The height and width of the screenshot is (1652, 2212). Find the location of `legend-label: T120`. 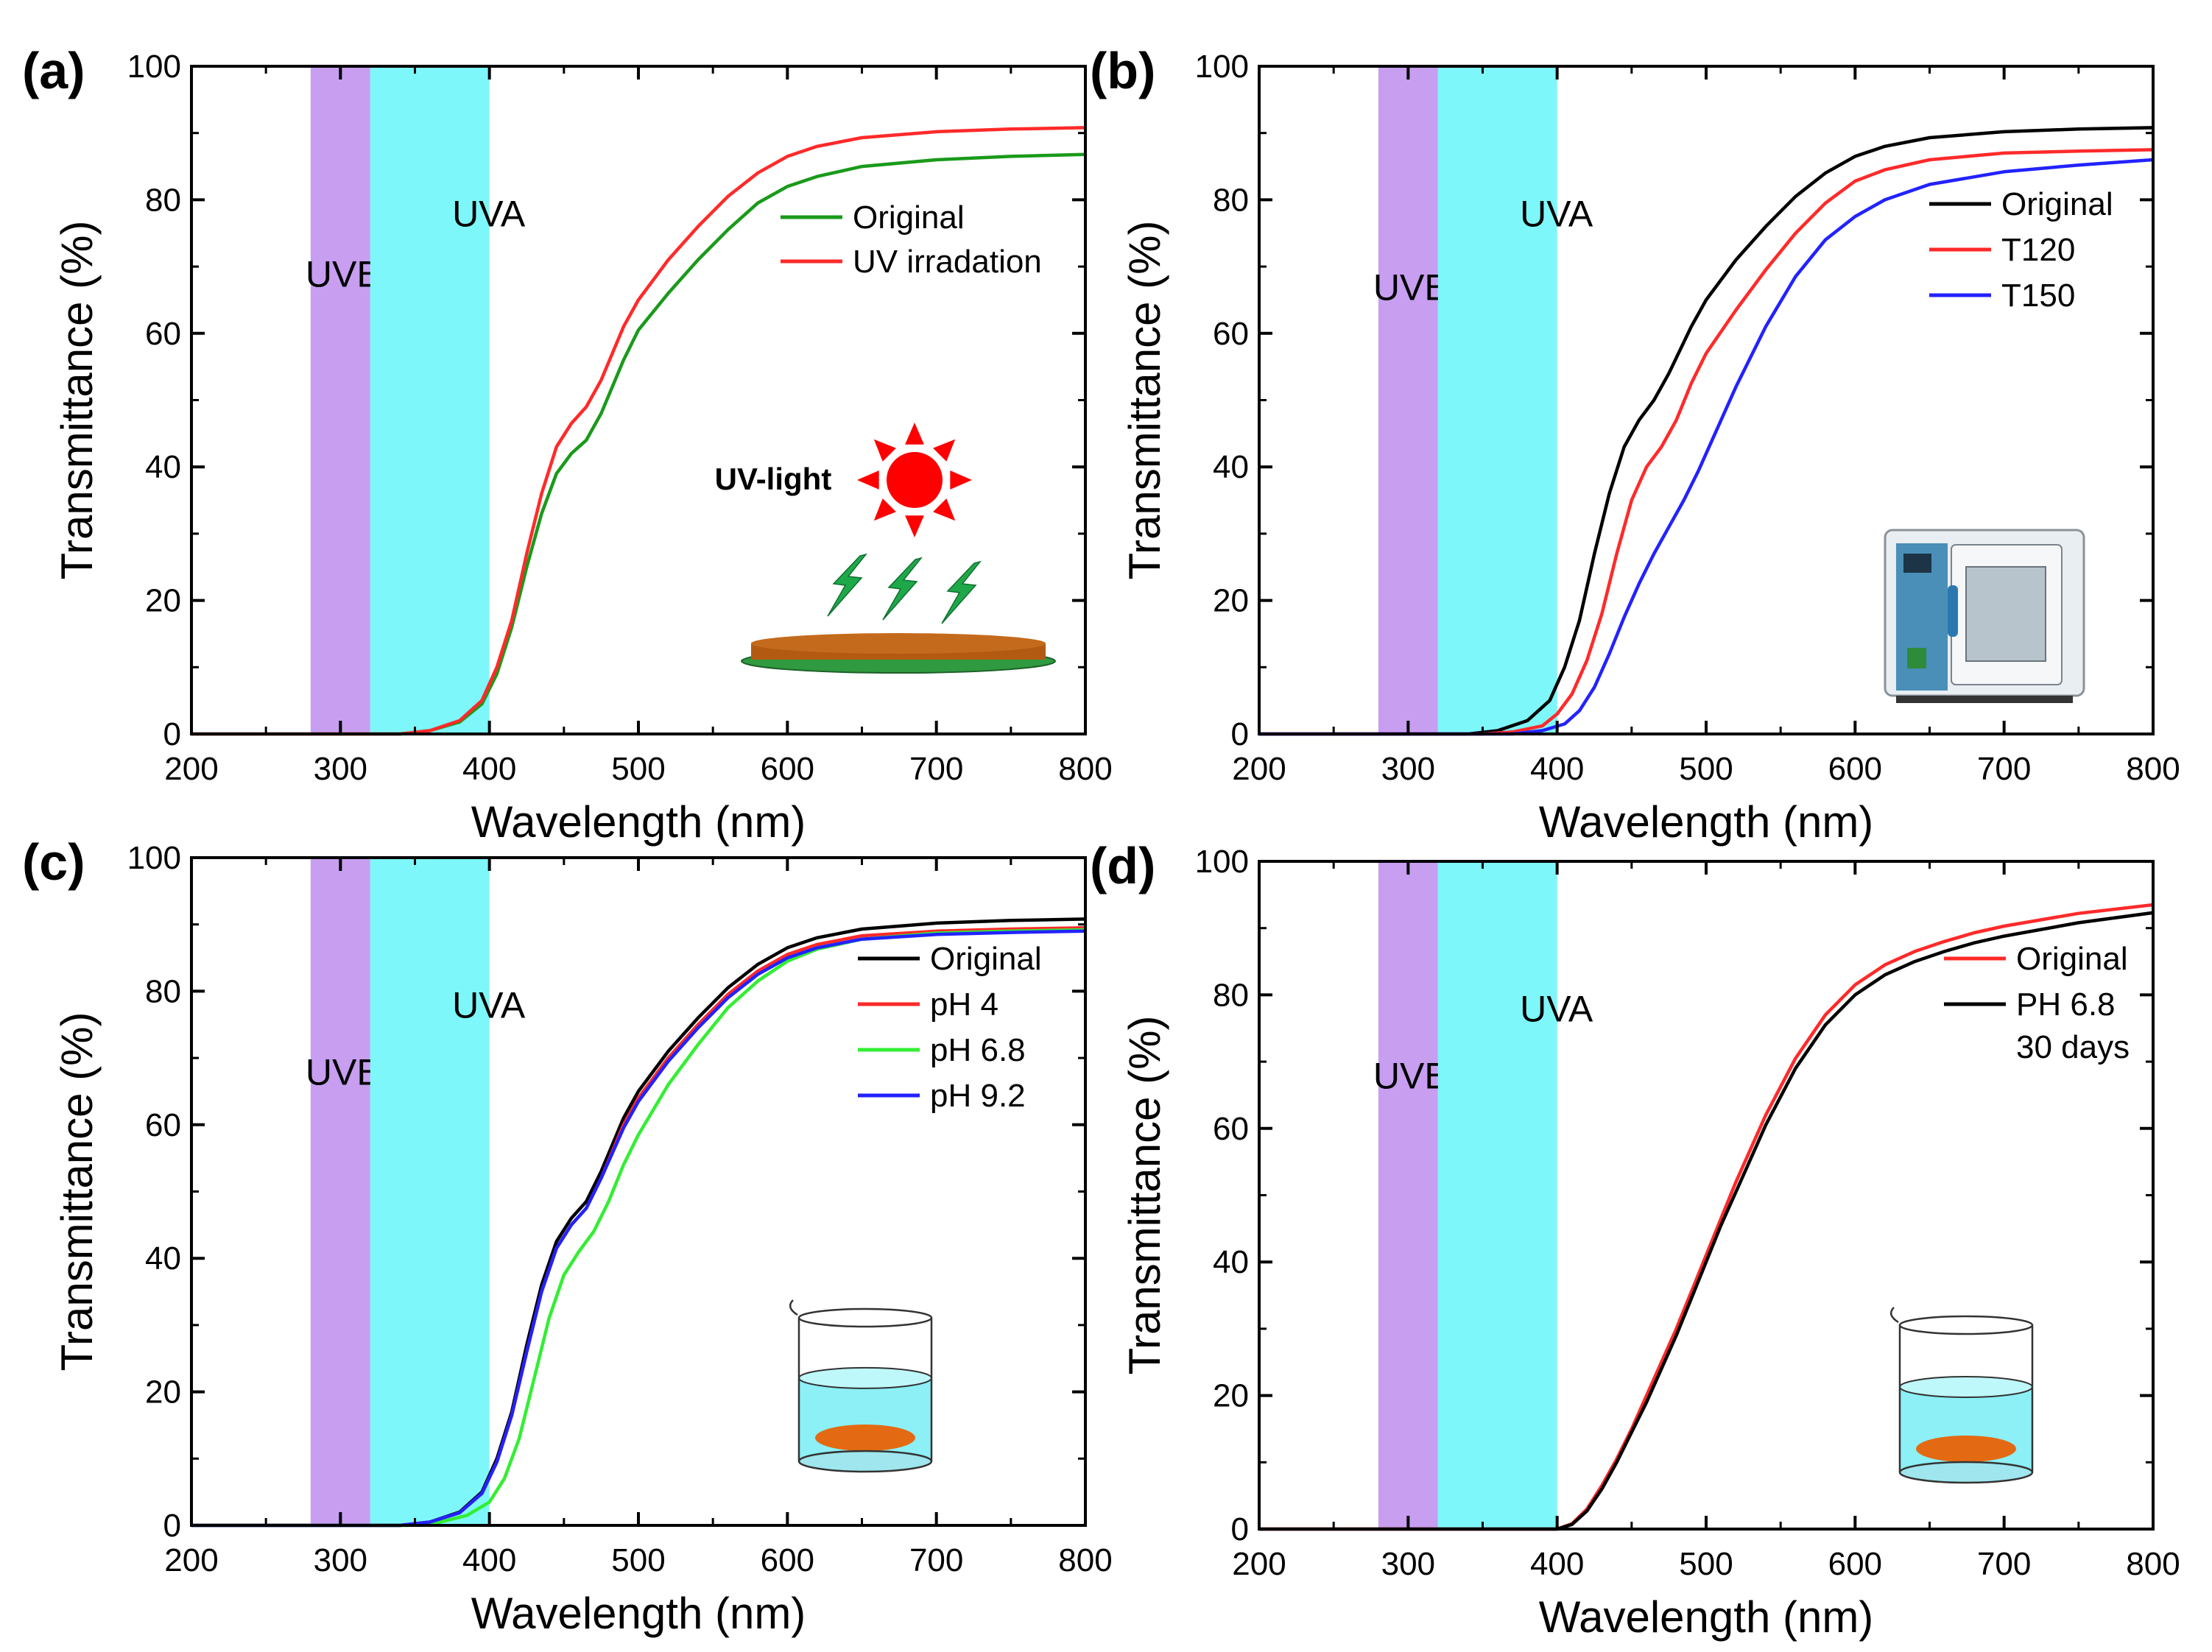

legend-label: T120 is located at coordinates (2038, 250).